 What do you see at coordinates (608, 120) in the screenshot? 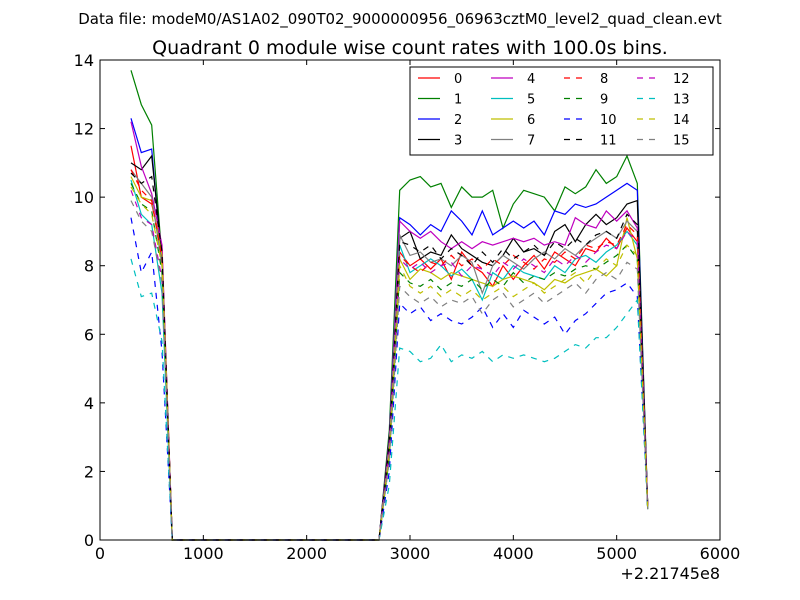
I see `legend-label: 10` at bounding box center [608, 120].